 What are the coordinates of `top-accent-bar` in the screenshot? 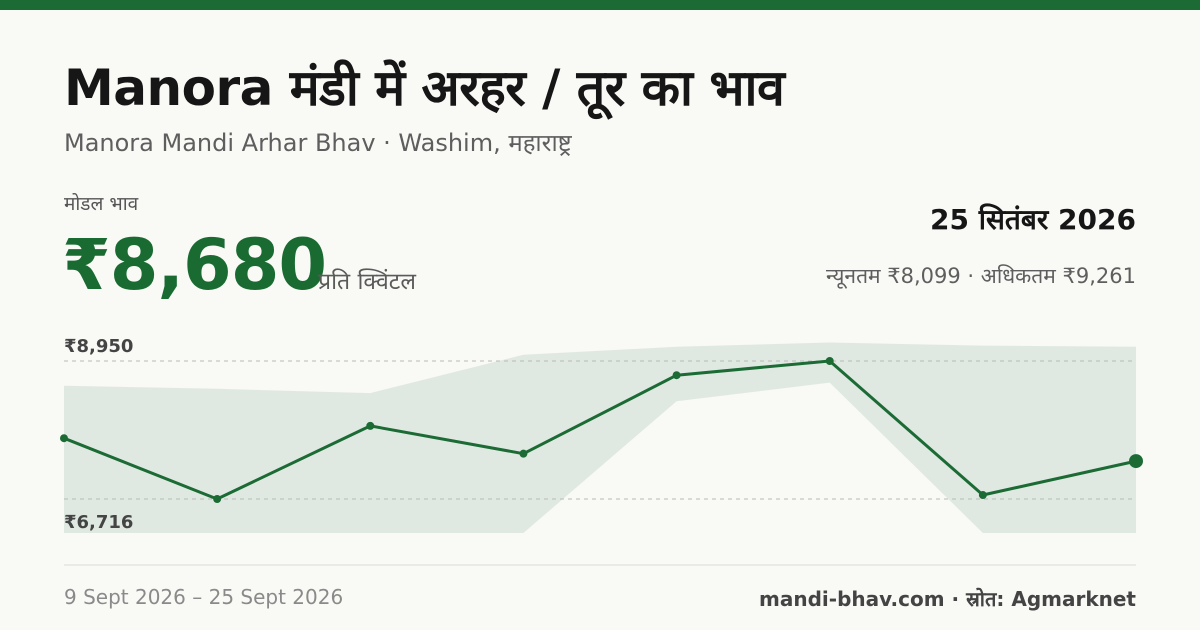 It's located at (600, 5).